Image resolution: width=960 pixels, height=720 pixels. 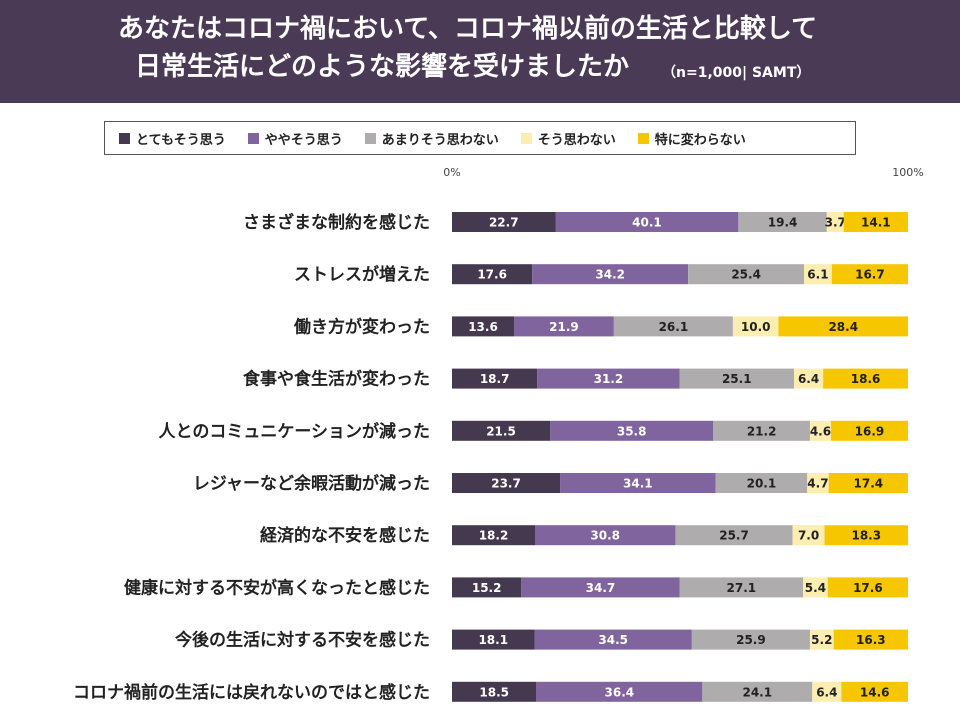 What do you see at coordinates (468, 29) in the screenshot?
I see `chart-title-line1: あなたはコロナ禍において、コロナ禍以前の生活と比較して` at bounding box center [468, 29].